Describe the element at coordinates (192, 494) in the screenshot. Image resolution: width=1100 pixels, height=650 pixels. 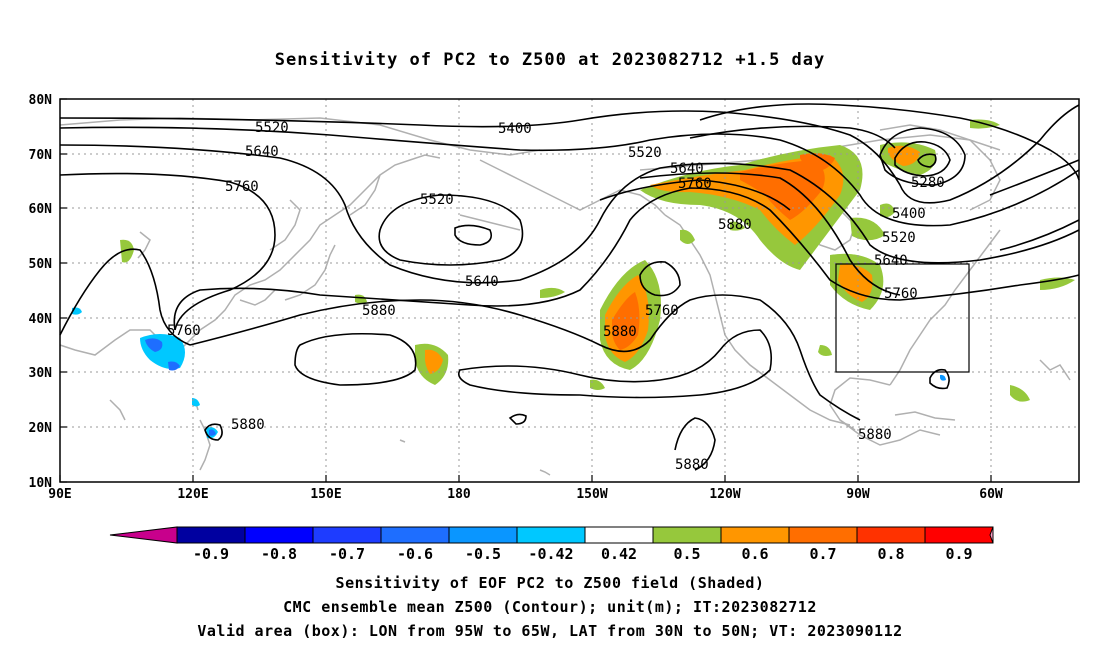
I see `lon-label: 120E` at that location.